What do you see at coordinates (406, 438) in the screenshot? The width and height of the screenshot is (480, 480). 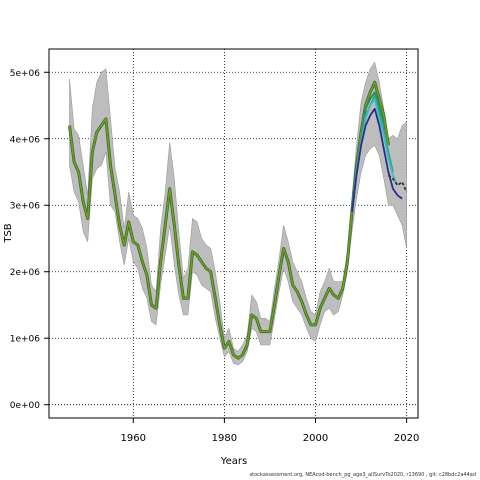 I see `x-tick-label-3: 2020` at bounding box center [406, 438].